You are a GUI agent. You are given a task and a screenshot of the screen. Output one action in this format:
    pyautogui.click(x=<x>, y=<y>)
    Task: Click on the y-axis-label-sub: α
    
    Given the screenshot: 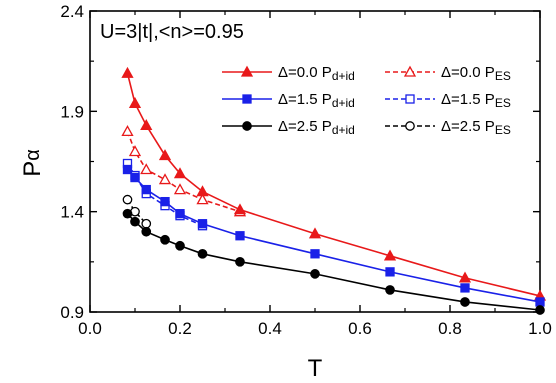 What is the action you would take?
    pyautogui.click(x=33, y=155)
    